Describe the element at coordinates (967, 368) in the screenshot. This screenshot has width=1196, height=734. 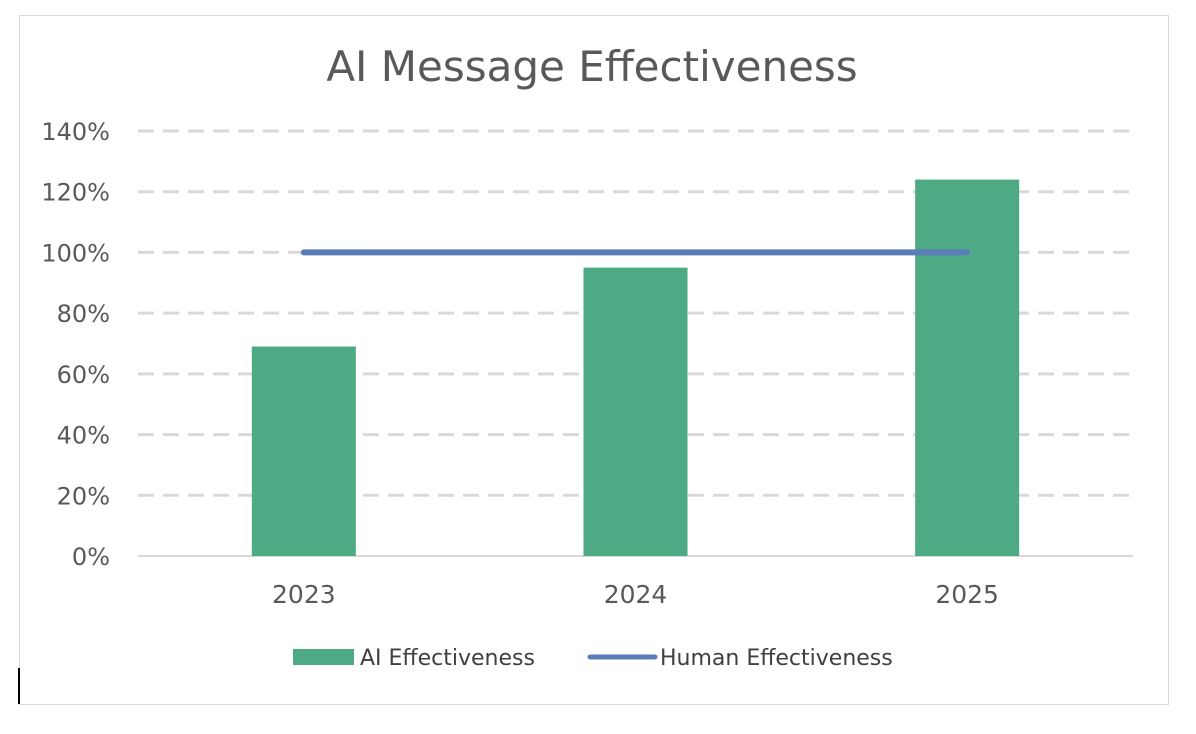
I see `bar-2025` at that location.